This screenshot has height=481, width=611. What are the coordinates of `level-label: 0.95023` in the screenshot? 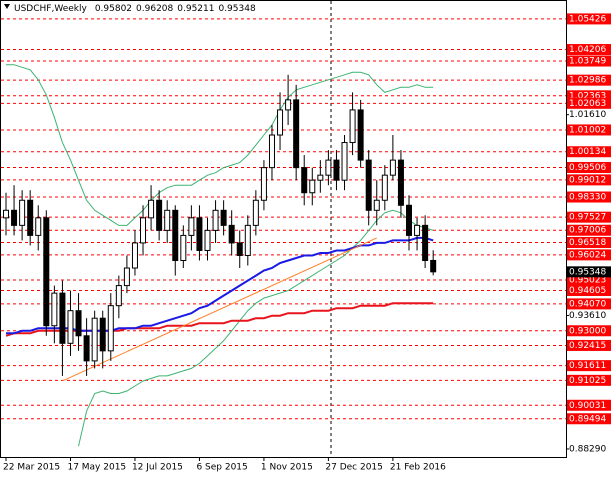 It's located at (587, 280).